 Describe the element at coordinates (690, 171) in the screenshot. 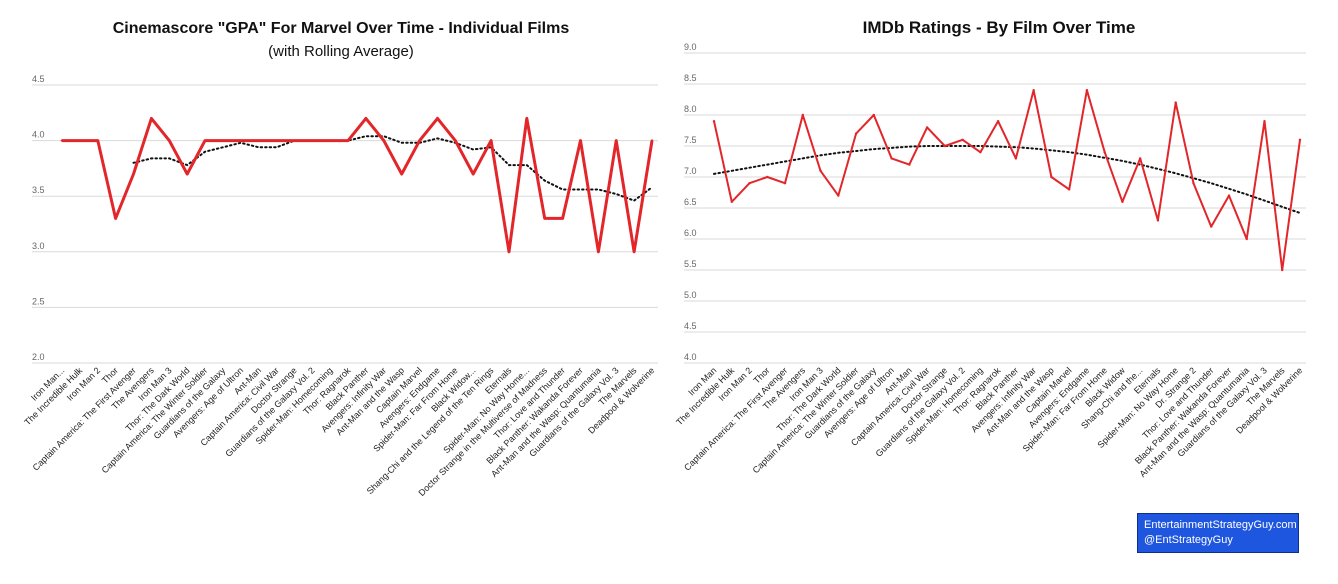

I see `y-tick-label: 7.0` at that location.